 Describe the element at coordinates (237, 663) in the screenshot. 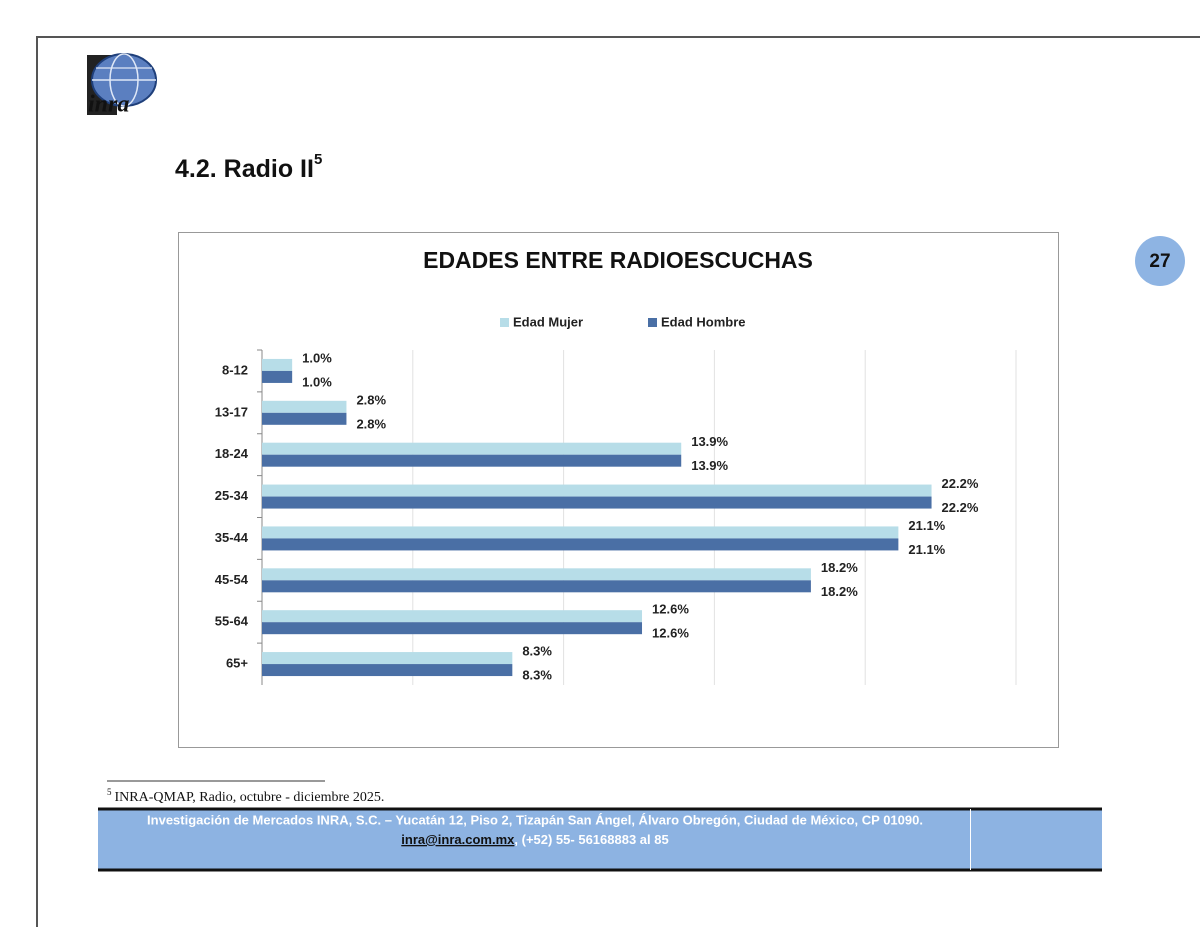

I see `y-tick-label: 65+` at that location.